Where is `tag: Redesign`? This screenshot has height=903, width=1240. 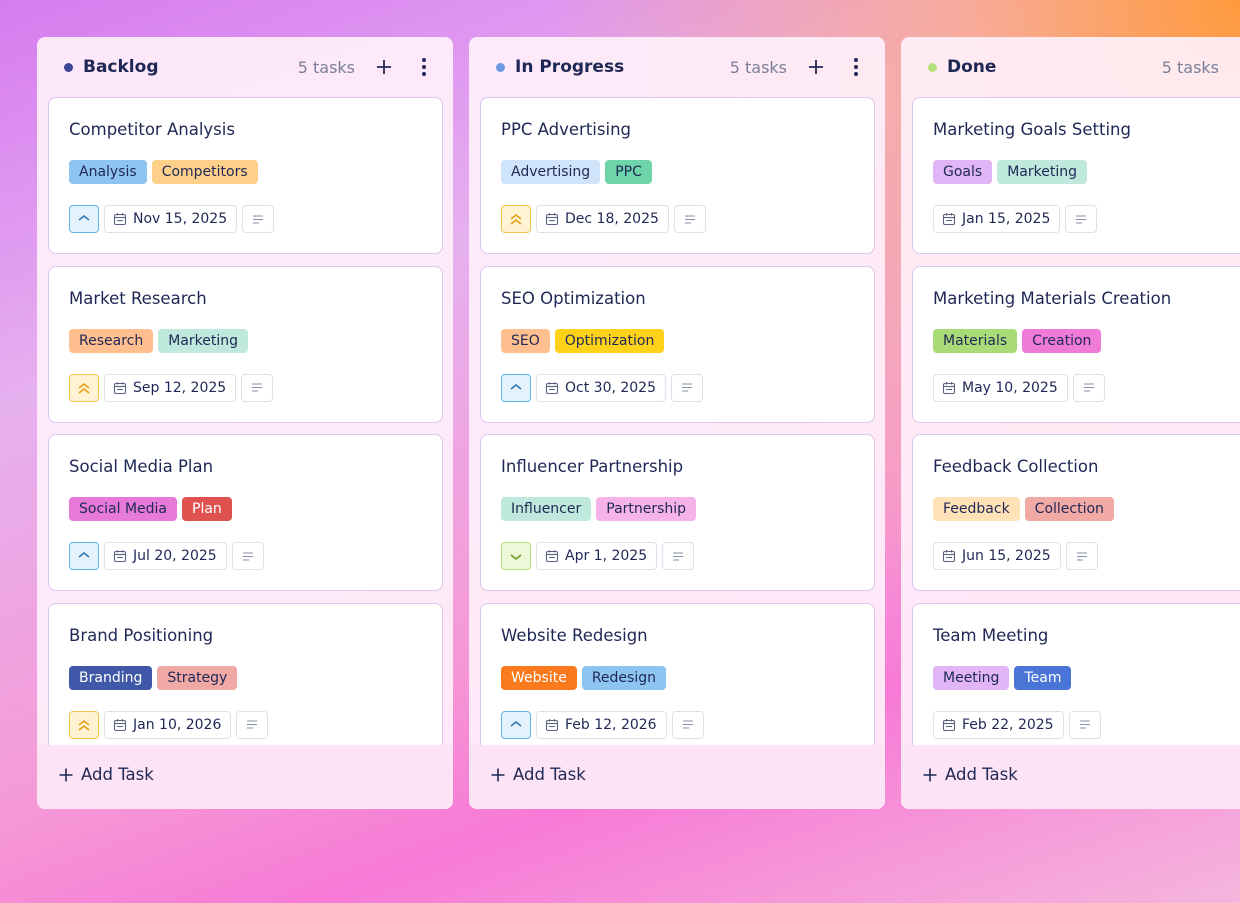 tag: Redesign is located at coordinates (623, 677).